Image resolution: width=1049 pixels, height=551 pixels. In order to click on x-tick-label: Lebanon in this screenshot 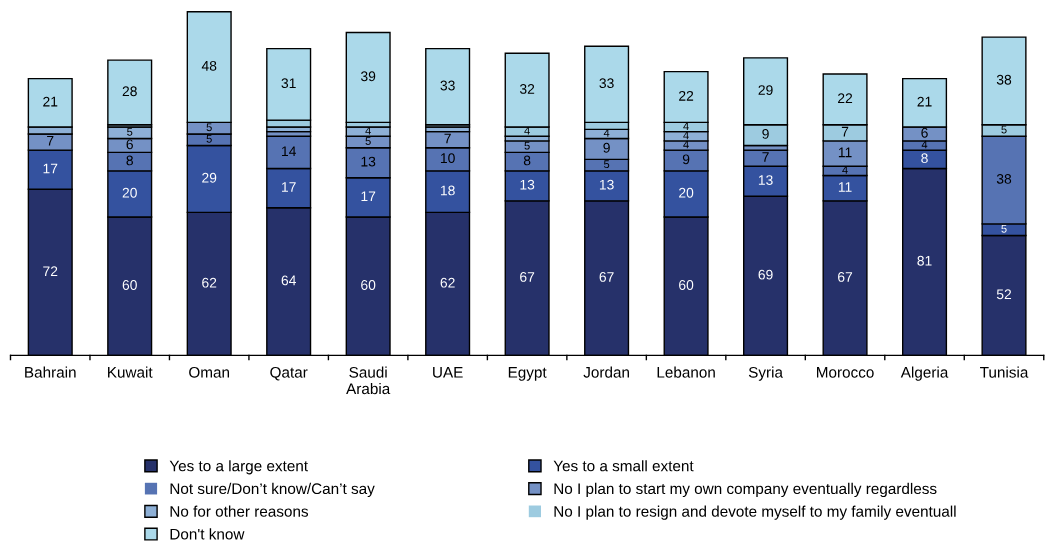, I will do `click(686, 372)`.